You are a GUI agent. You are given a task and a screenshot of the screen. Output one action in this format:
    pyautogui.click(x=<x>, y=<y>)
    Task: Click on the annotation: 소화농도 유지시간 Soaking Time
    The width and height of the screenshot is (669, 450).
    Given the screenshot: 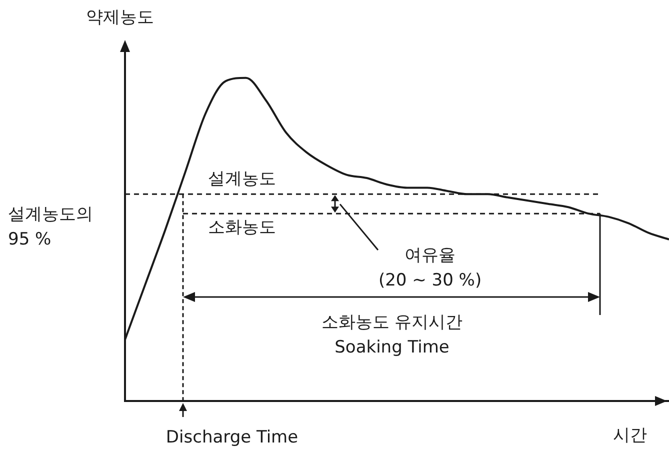 What is the action you would take?
    pyautogui.click(x=392, y=335)
    